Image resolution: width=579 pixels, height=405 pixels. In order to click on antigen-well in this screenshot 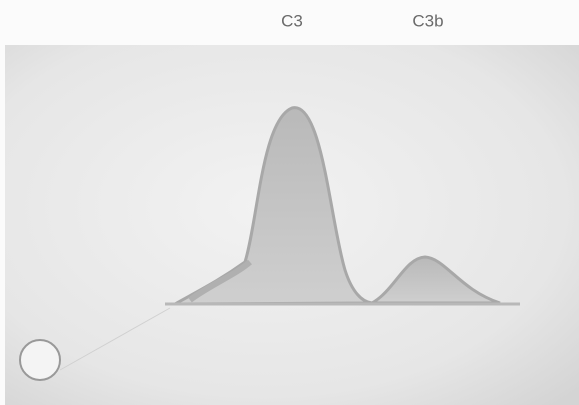, I will do `click(40, 360)`.